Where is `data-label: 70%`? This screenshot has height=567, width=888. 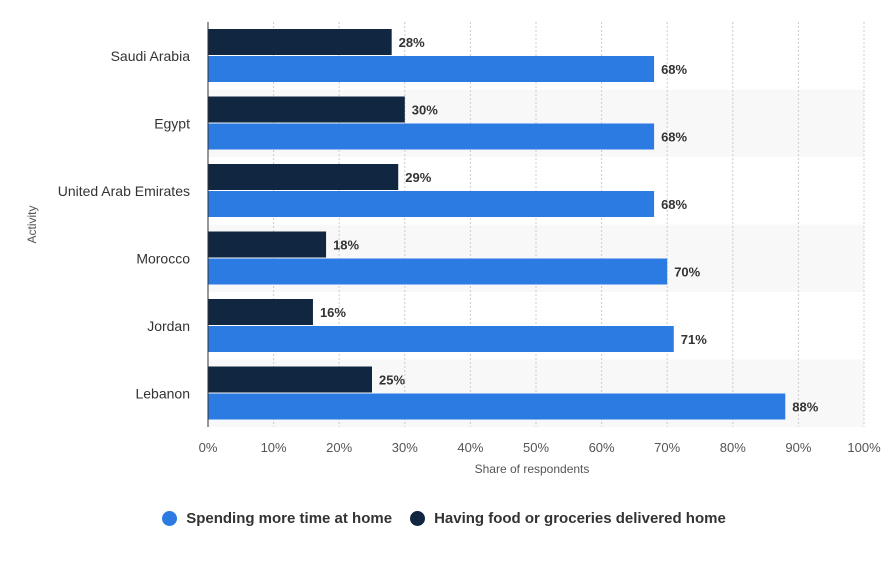 data-label: 70% is located at coordinates (687, 272).